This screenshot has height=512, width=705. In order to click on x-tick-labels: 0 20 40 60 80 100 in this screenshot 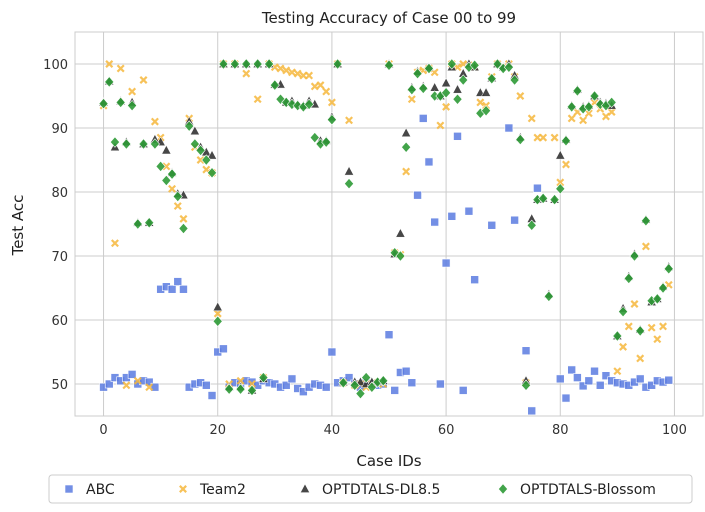, I will do `click(392, 430)`.